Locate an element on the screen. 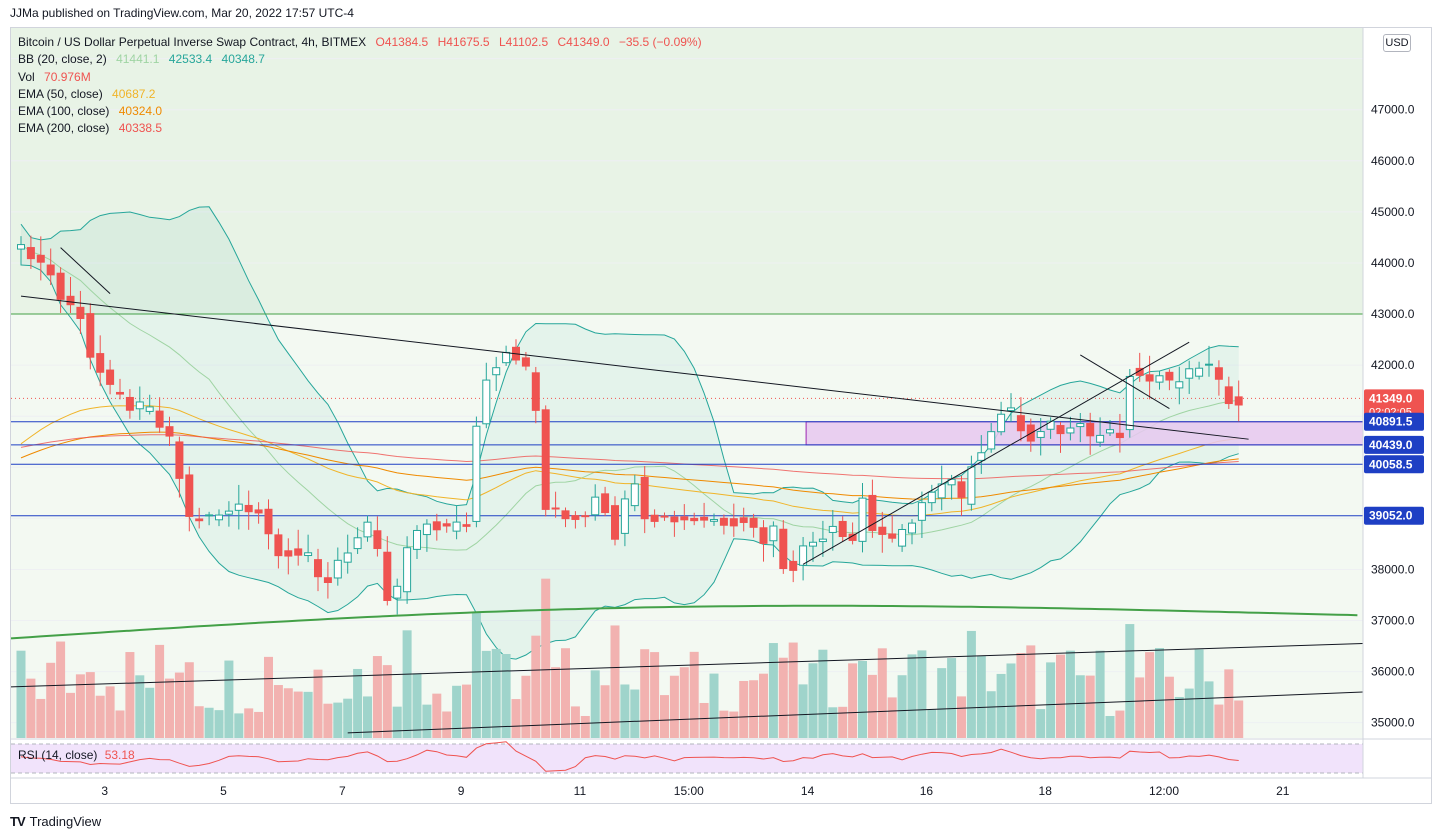 This screenshot has width=1441, height=840. ema100-line is located at coordinates (629, 465).